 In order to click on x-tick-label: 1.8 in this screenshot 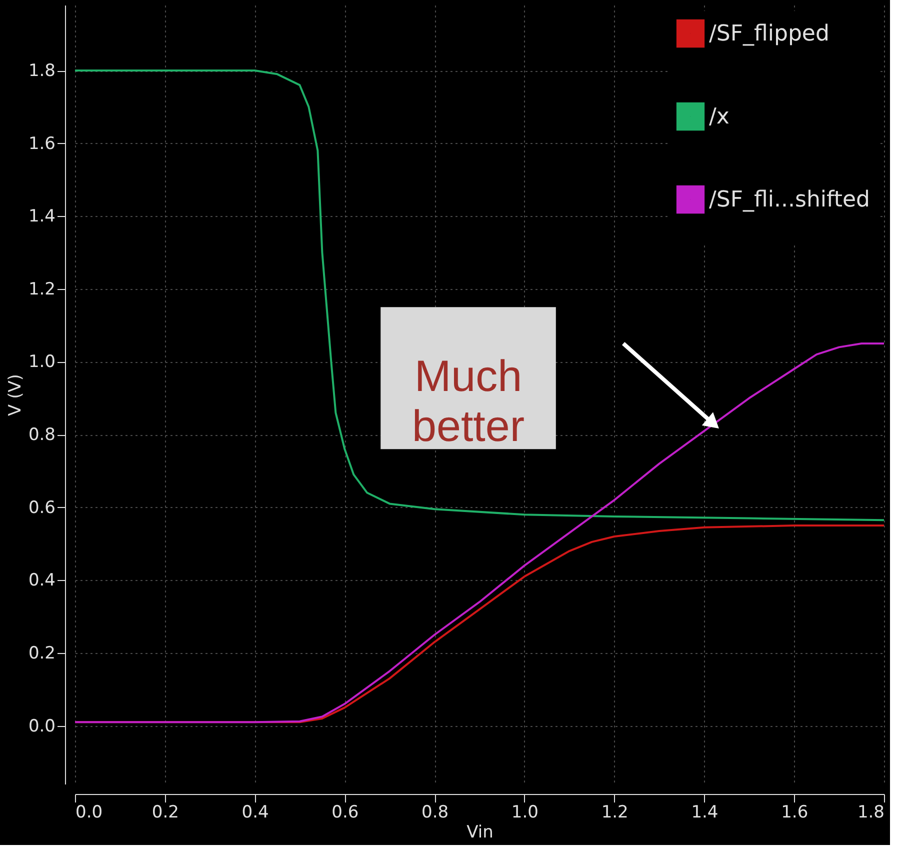, I will do `click(870, 812)`.